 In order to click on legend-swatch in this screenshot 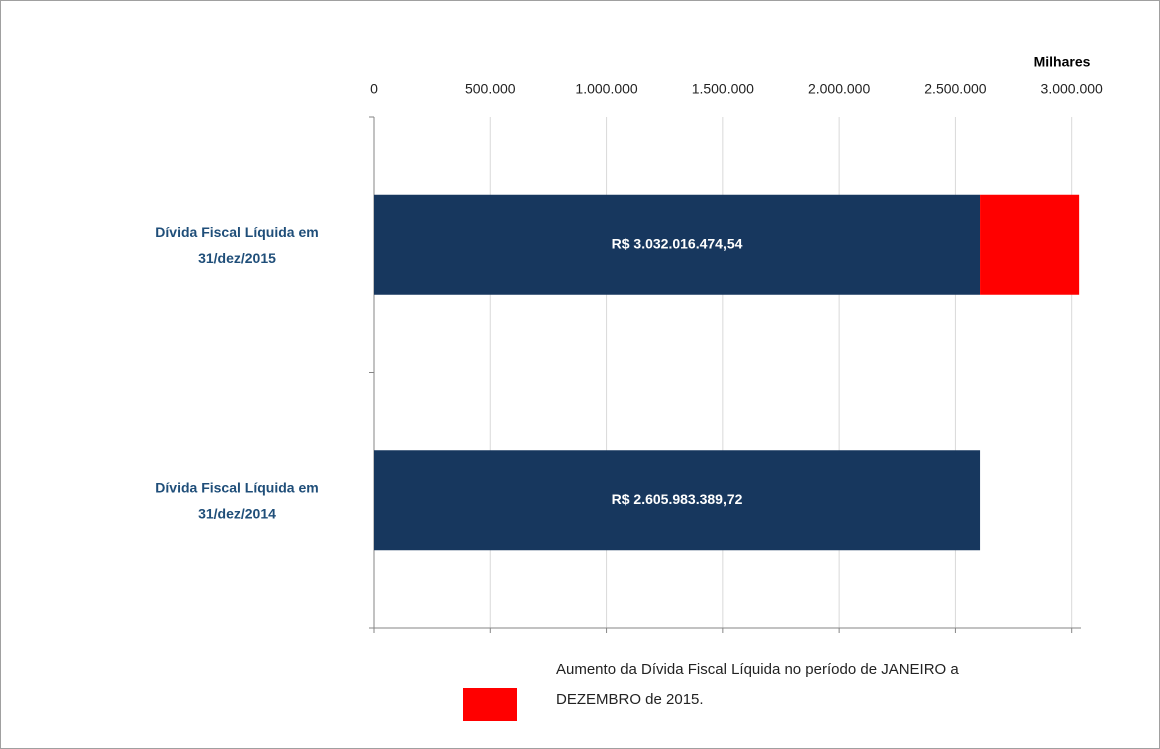, I will do `click(490, 704)`.